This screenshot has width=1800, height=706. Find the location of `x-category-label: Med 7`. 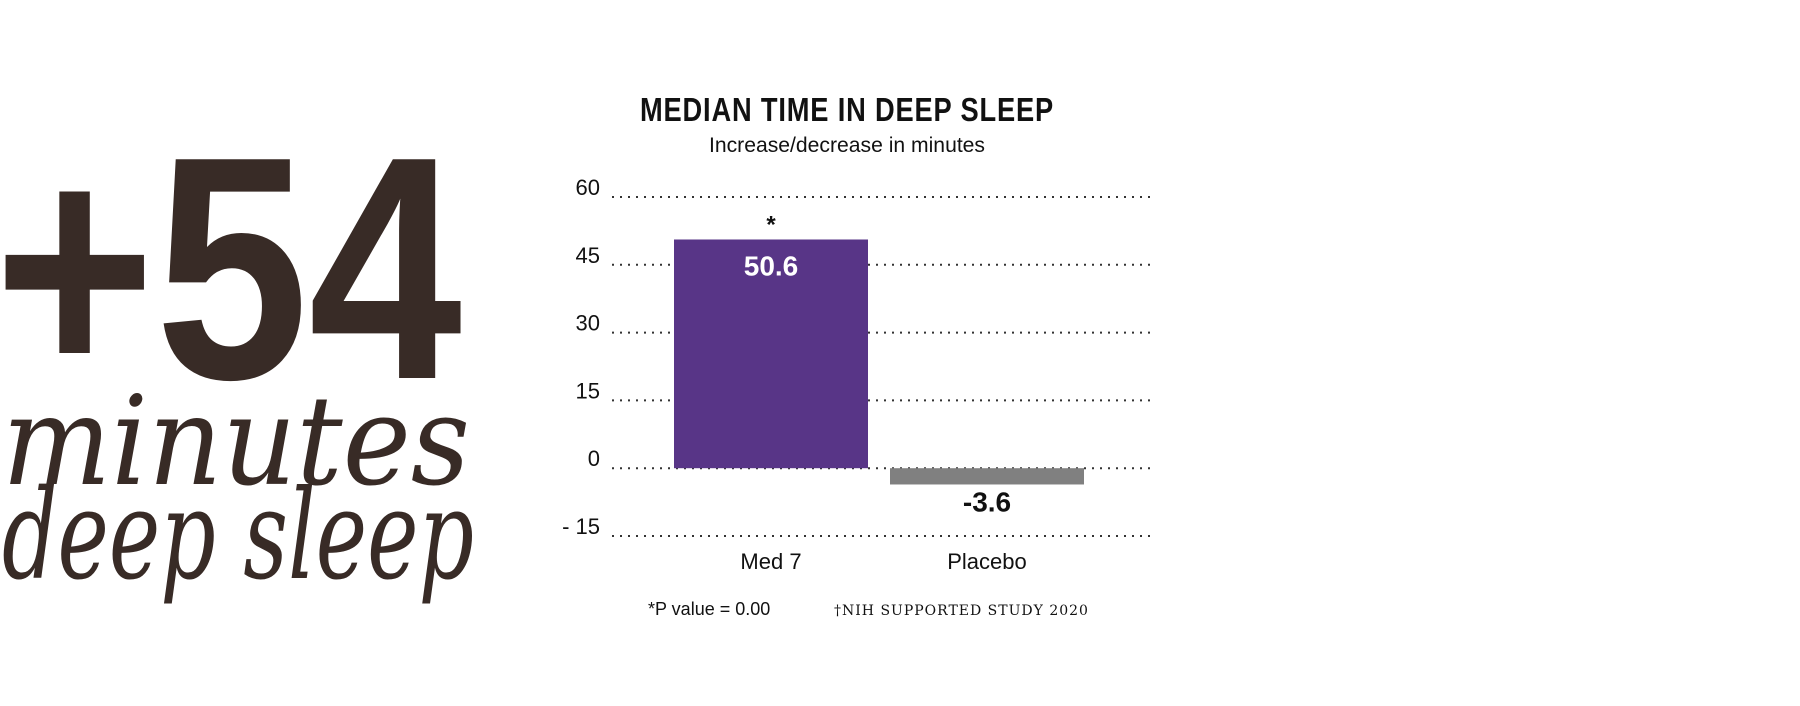

x-category-label: Med 7 is located at coordinates (770, 561).